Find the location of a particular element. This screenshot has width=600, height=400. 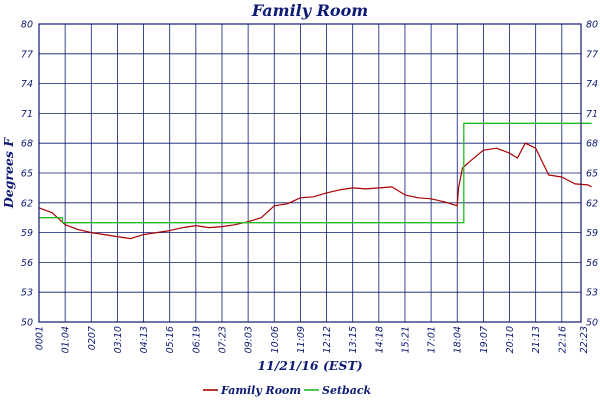

y-axis-right-ticks: 80 77 74 71 68 65 62 59 56 53 50 is located at coordinates (592, 174).